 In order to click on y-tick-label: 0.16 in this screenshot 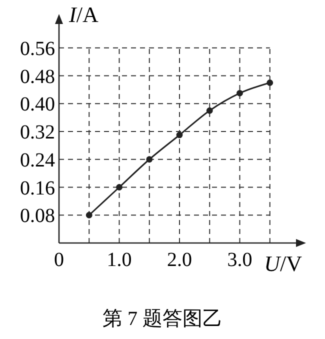, I will do `click(37, 188)`.